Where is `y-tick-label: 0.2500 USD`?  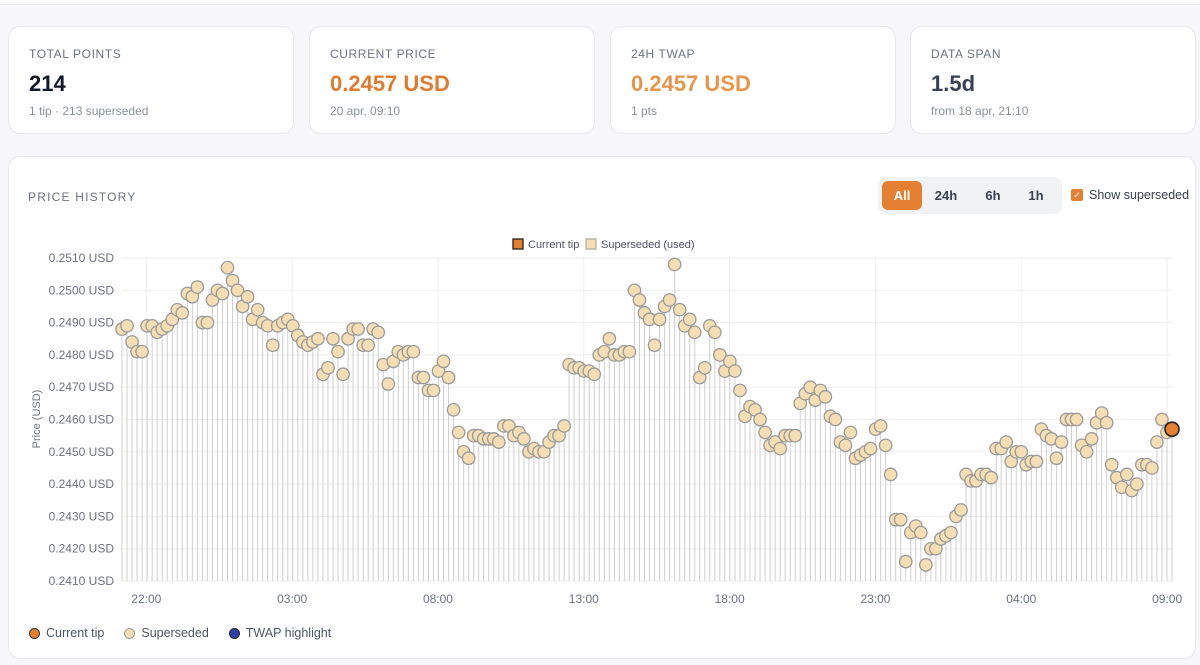 y-tick-label: 0.2500 USD is located at coordinates (82, 290).